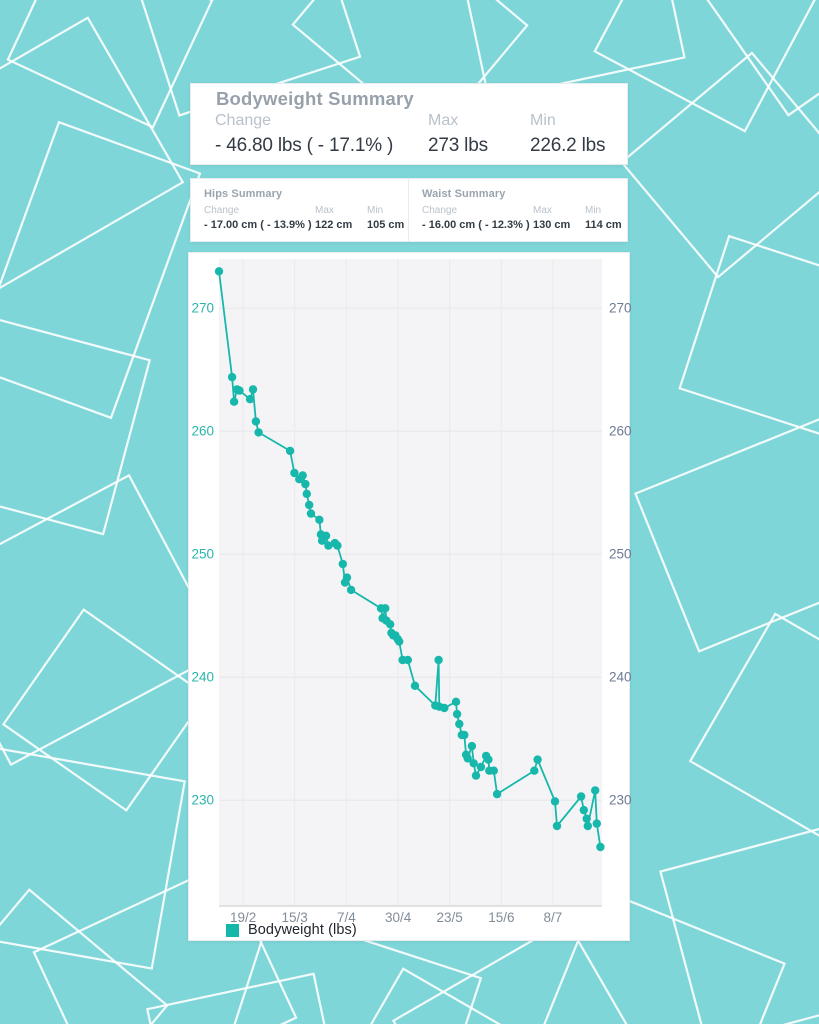 The height and width of the screenshot is (1024, 819). Describe the element at coordinates (552, 225) in the screenshot. I see `max-value: 130 cm` at that location.